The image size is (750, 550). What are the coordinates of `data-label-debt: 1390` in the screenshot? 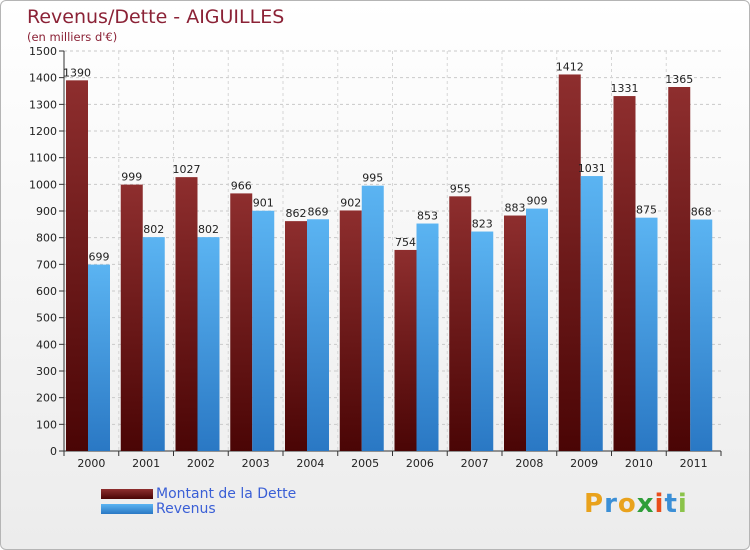 It's located at (77, 72).